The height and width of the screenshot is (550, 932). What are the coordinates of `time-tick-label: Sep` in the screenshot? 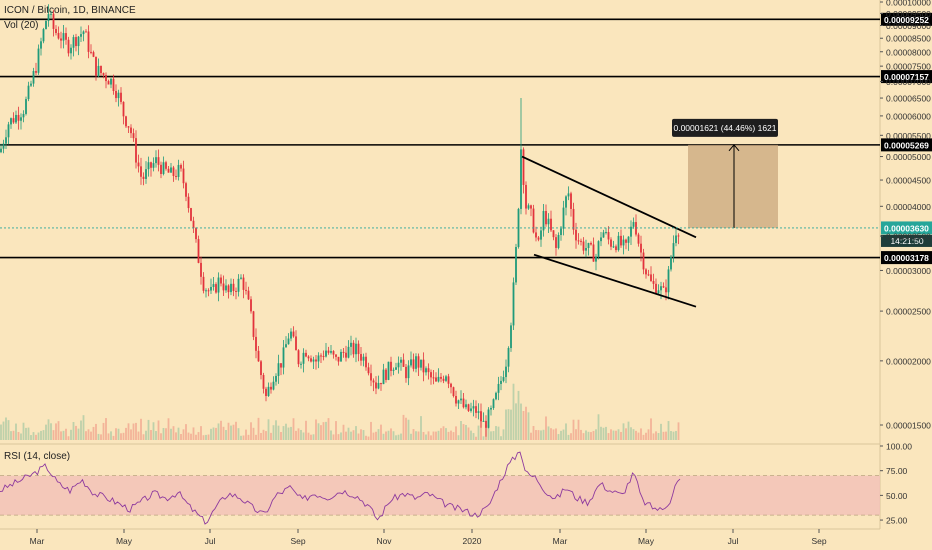 It's located at (297, 541).